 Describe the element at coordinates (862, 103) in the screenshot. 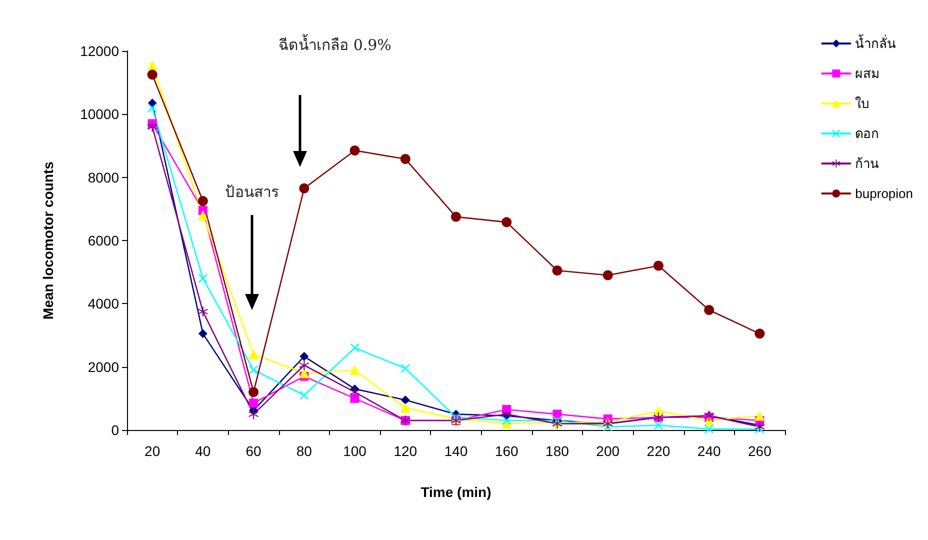

I see `legend-label: ใบ` at that location.